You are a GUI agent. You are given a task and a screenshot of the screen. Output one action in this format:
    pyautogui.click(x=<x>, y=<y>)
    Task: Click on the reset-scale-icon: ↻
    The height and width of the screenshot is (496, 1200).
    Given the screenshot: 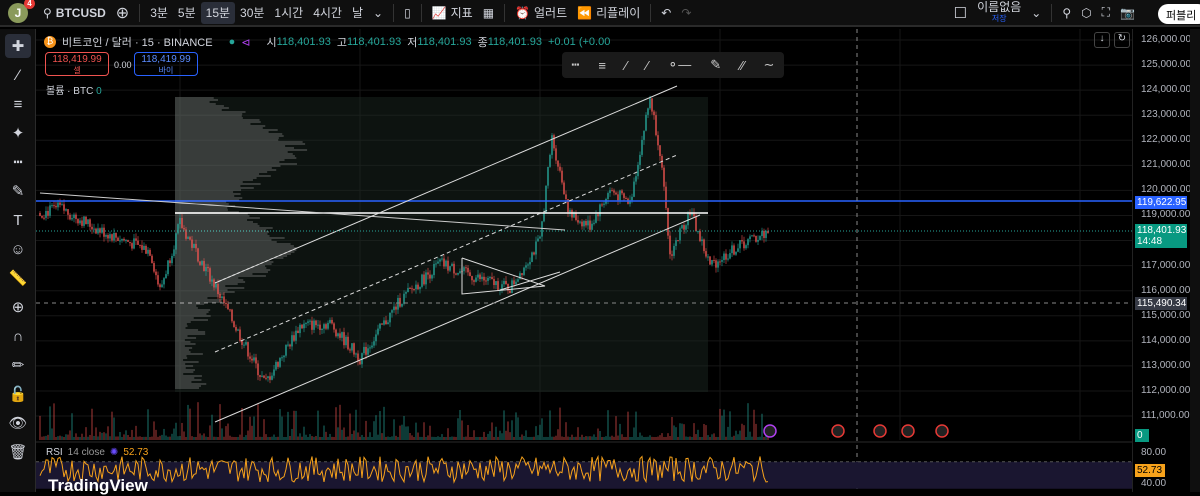 What is the action you would take?
    pyautogui.click(x=1122, y=40)
    